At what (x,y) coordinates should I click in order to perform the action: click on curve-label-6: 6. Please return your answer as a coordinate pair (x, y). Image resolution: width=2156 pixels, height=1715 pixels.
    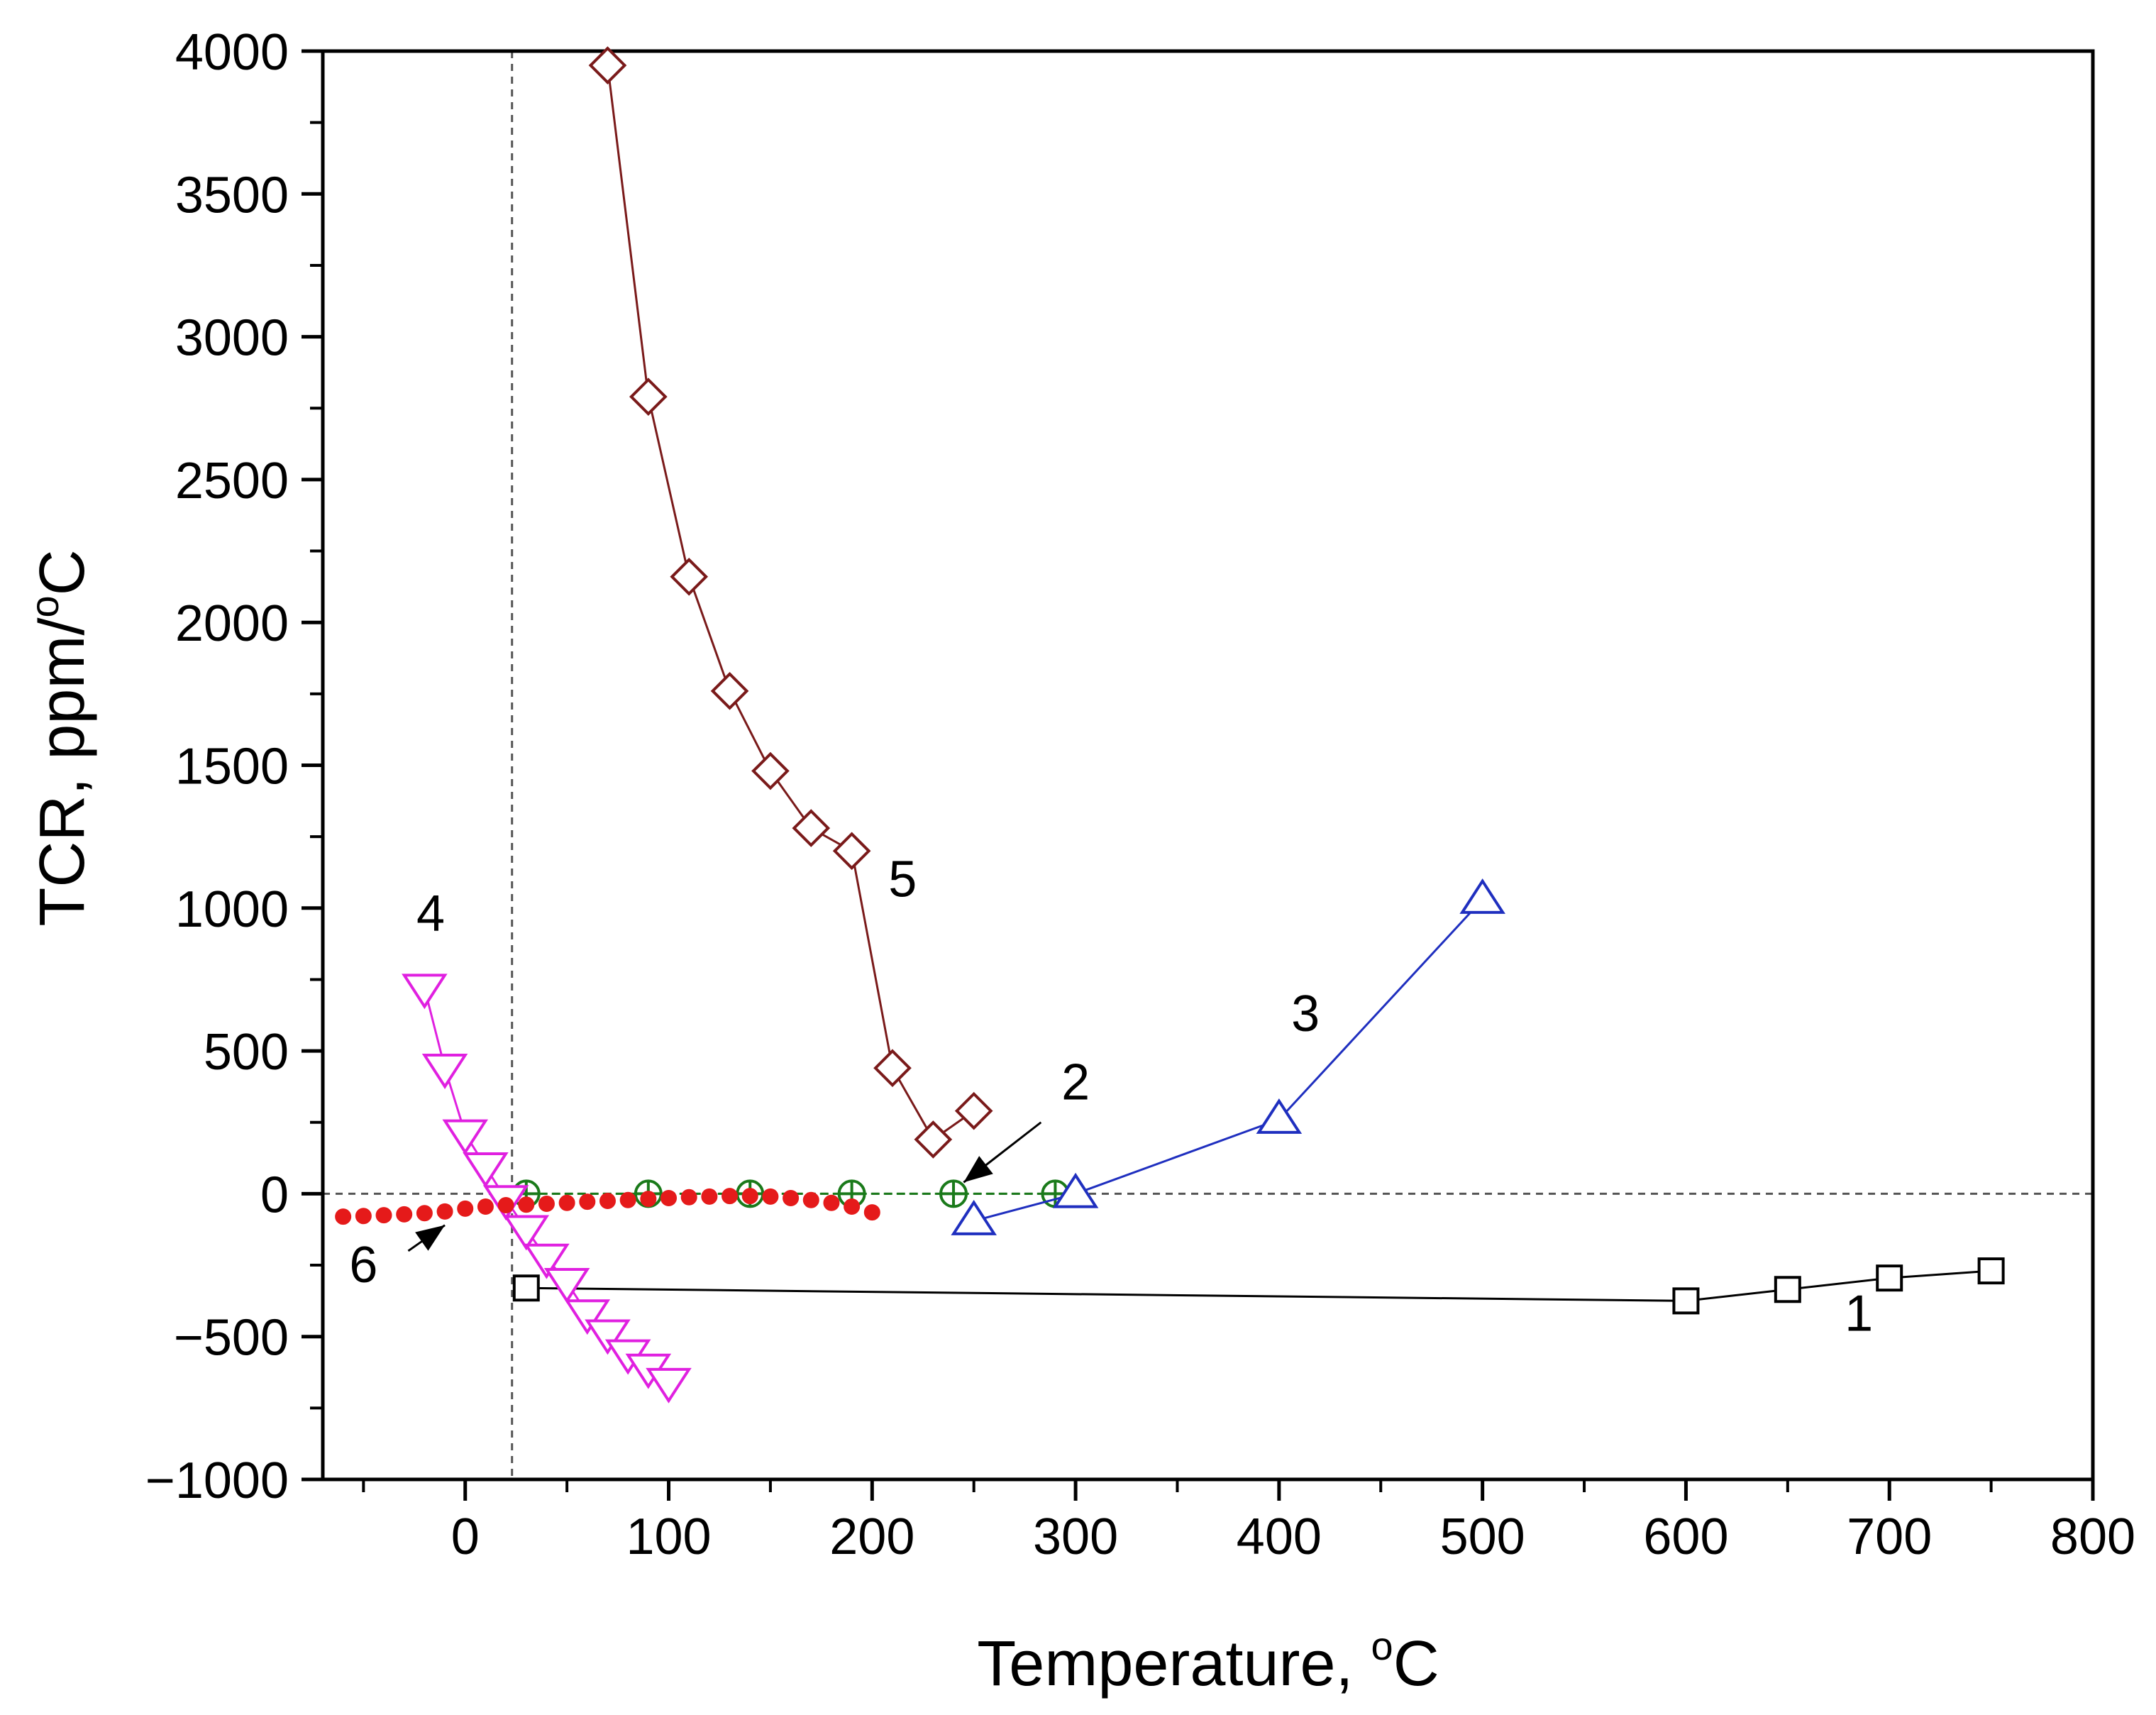
    Looking at the image, I should click on (363, 1265).